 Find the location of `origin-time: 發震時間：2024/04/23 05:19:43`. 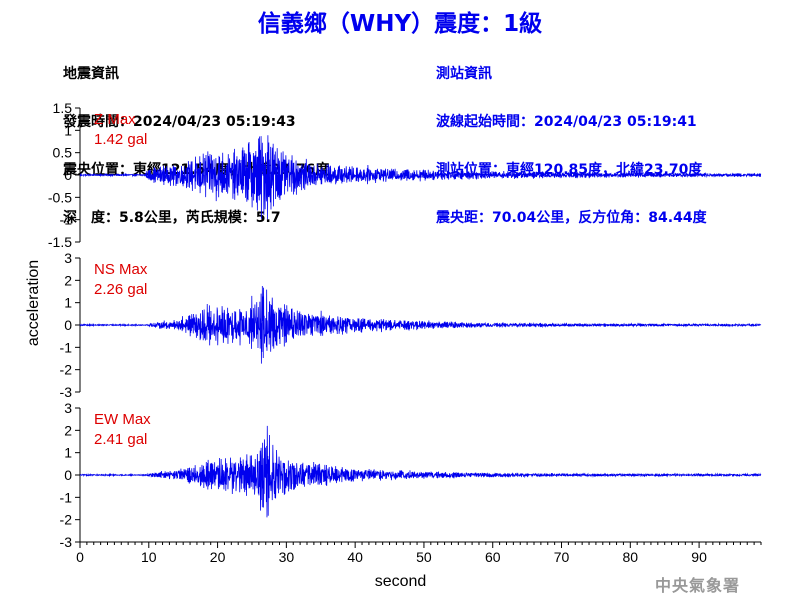

origin-time: 發震時間：2024/04/23 05:19:43 is located at coordinates (179, 122).